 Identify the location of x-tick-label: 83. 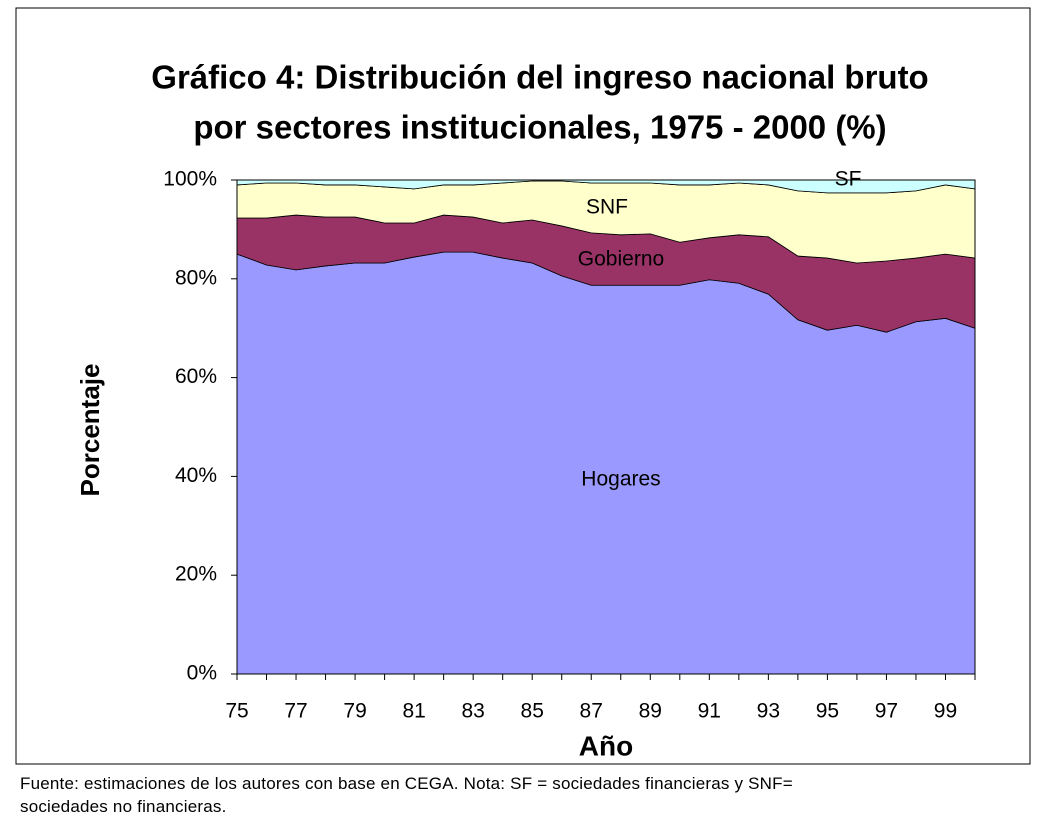
(472, 711).